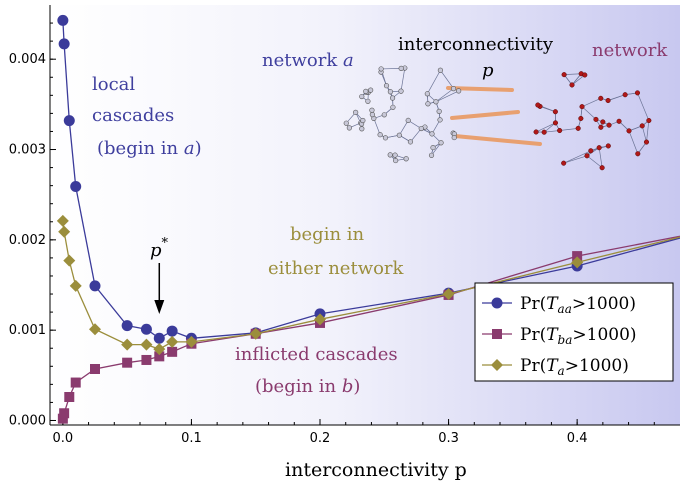  I want to click on y-tick-label: 0.003, so click(27, 150).